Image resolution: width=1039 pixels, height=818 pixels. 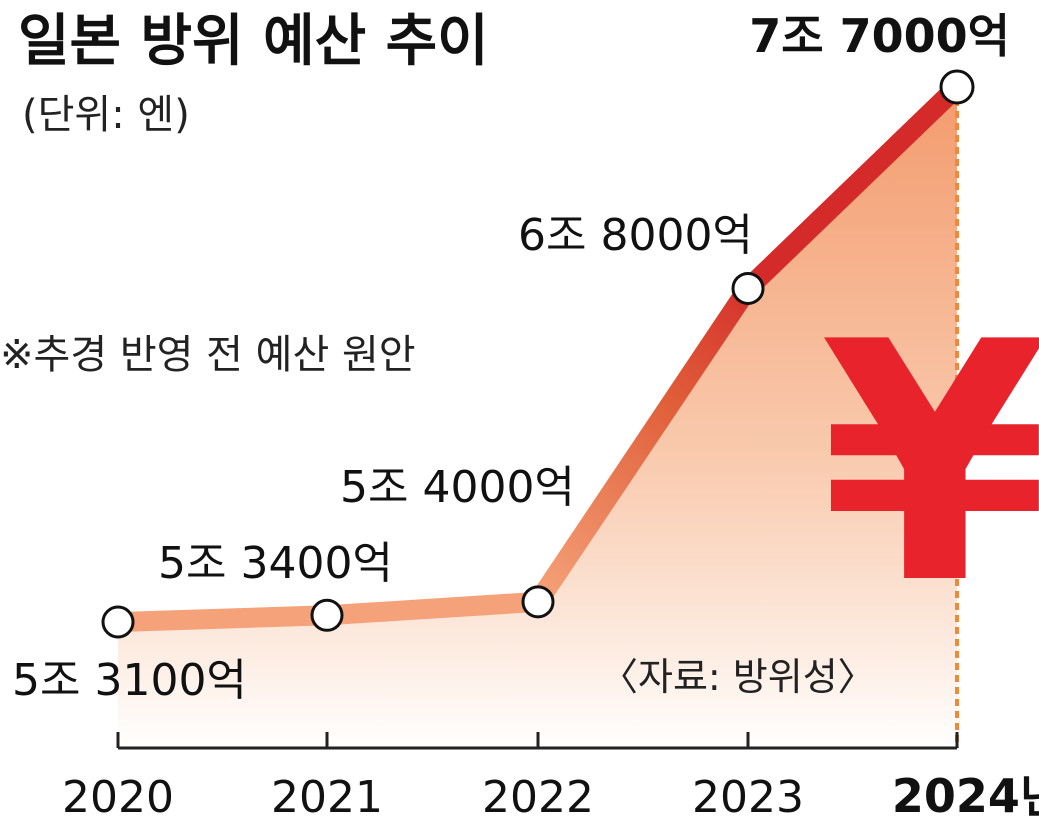 What do you see at coordinates (208, 355) in the screenshot?
I see `footnote: ※추경 반영 전 예산 원안` at bounding box center [208, 355].